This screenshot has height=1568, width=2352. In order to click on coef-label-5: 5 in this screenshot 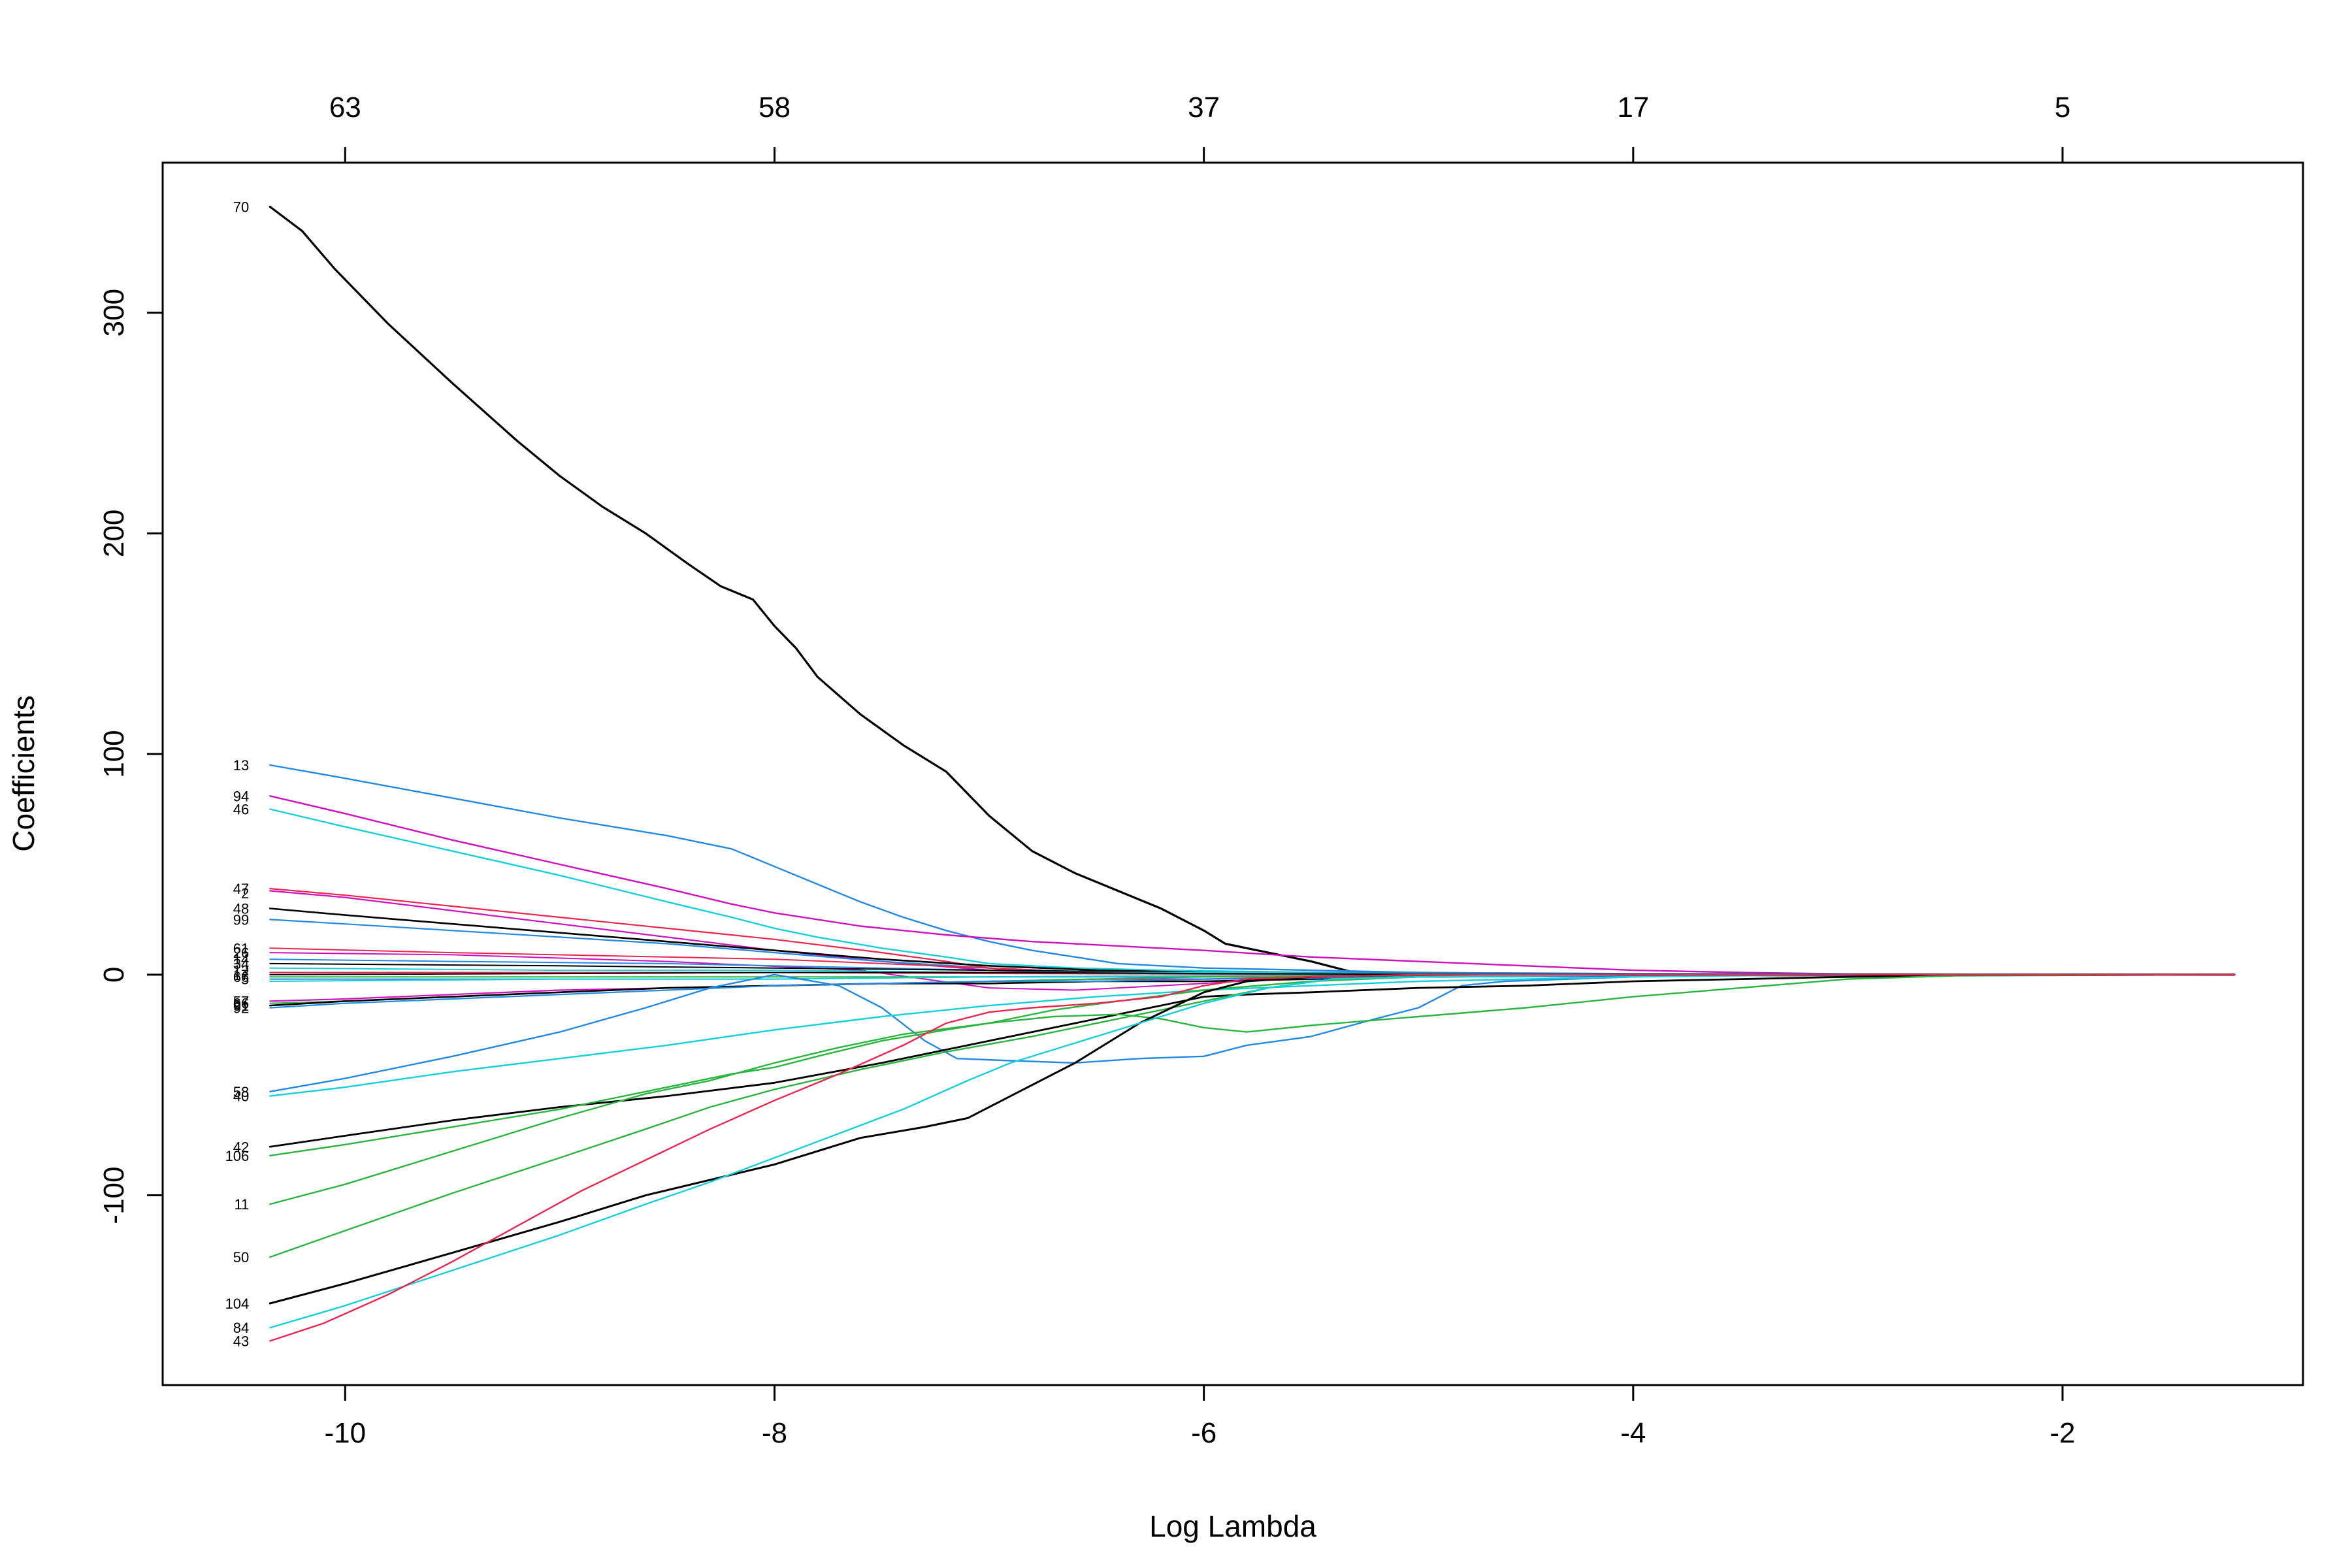, I will do `click(245, 980)`.